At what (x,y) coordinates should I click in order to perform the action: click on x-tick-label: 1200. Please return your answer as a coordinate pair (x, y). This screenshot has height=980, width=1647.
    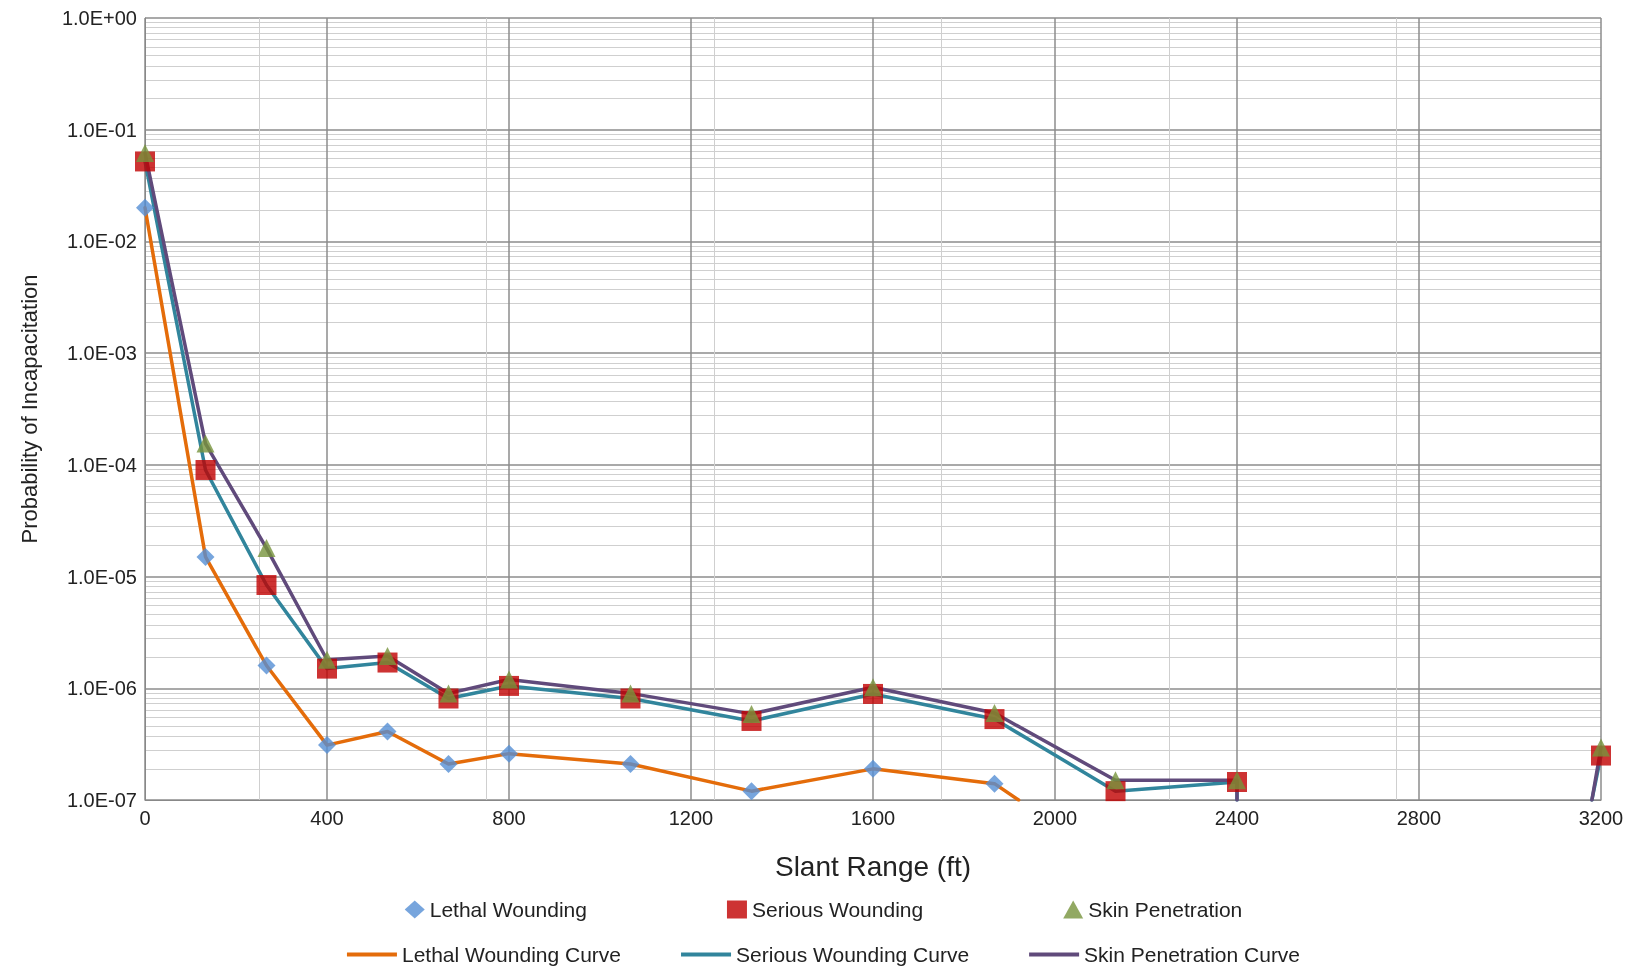
    Looking at the image, I should click on (691, 818).